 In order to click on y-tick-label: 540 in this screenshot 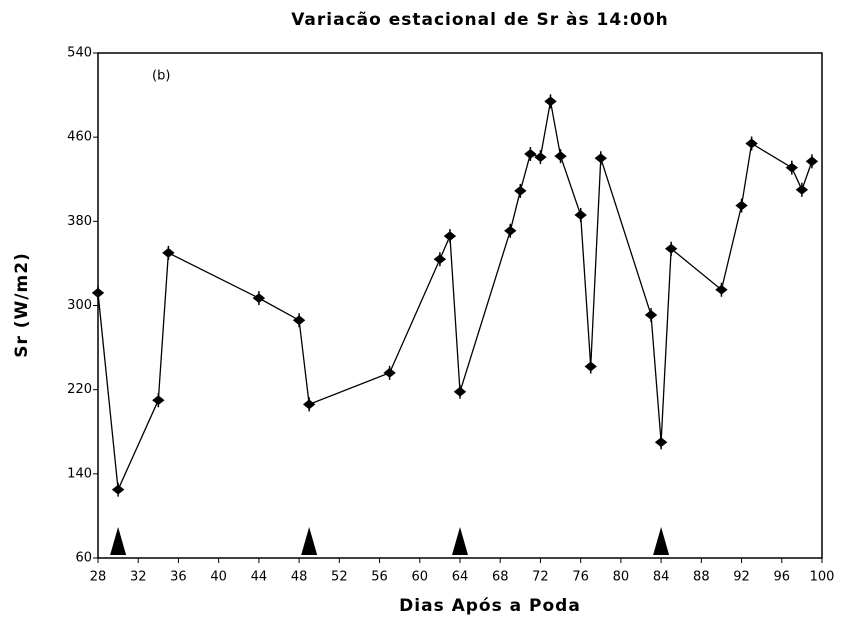, I will do `click(79, 53)`.